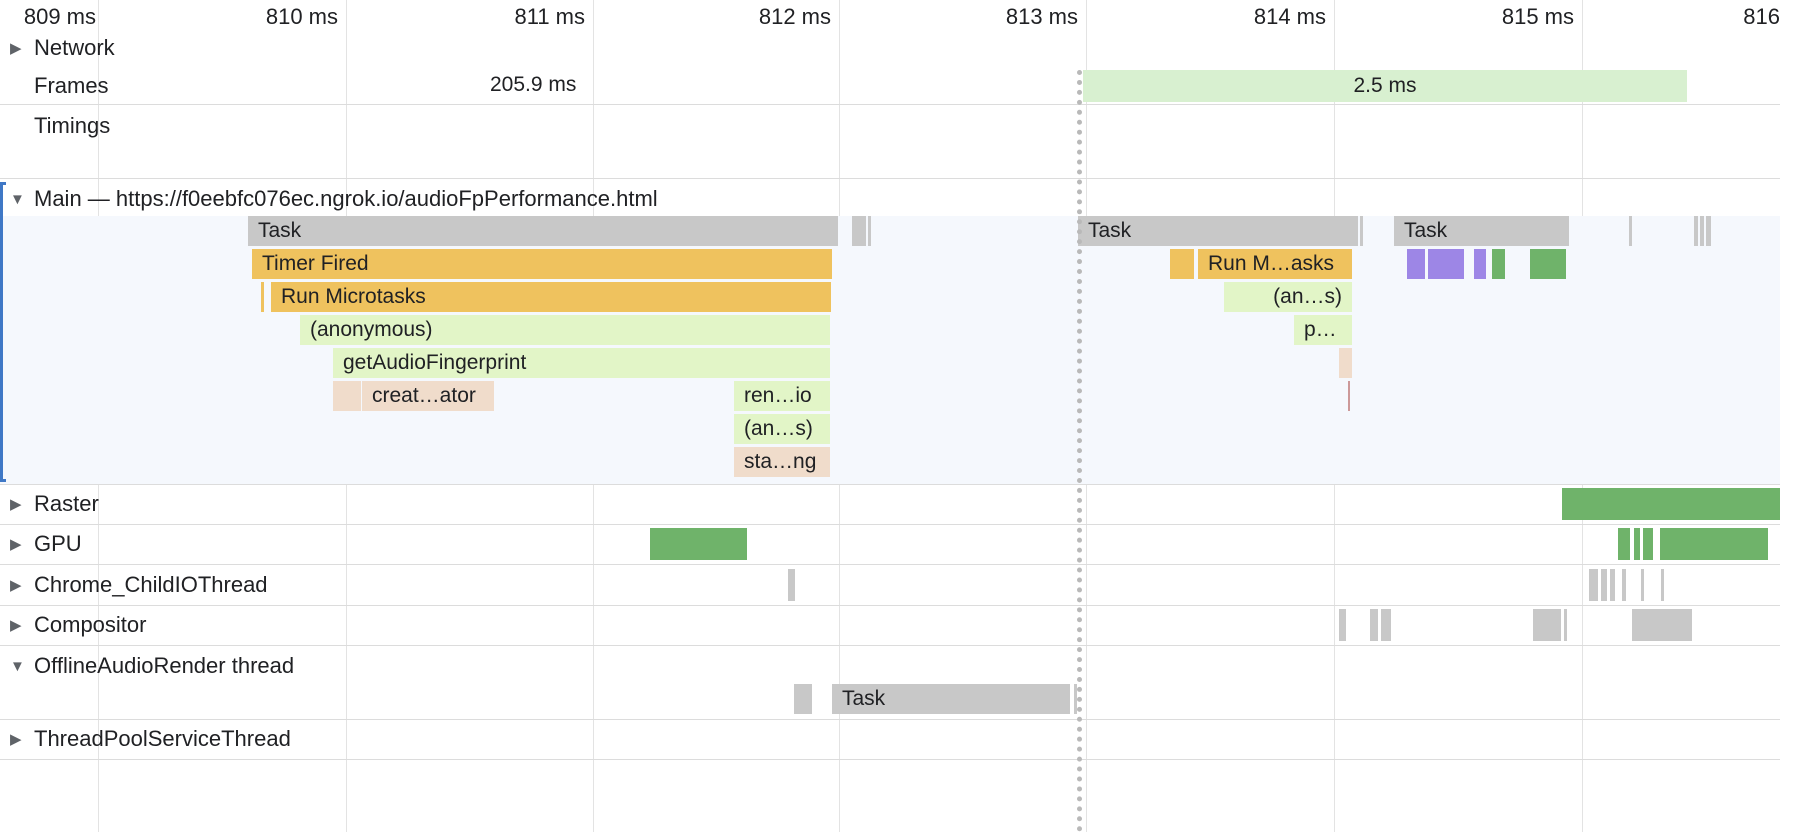  What do you see at coordinates (565, 330) in the screenshot?
I see `flame-function-call-bar: (anonymous)` at bounding box center [565, 330].